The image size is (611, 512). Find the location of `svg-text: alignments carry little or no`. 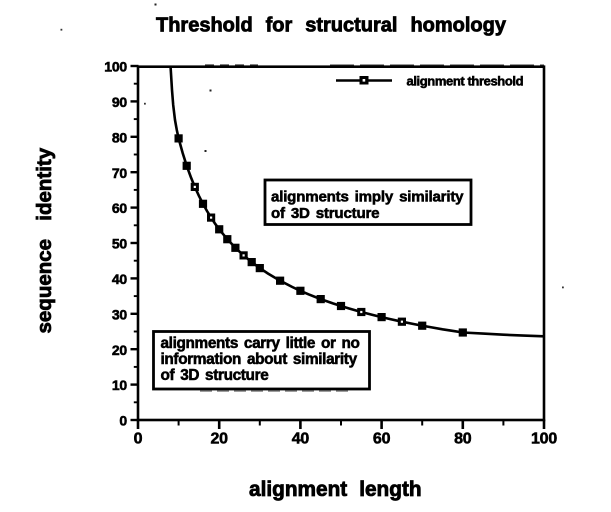

svg-text: alignments carry little or no is located at coordinates (260, 343).